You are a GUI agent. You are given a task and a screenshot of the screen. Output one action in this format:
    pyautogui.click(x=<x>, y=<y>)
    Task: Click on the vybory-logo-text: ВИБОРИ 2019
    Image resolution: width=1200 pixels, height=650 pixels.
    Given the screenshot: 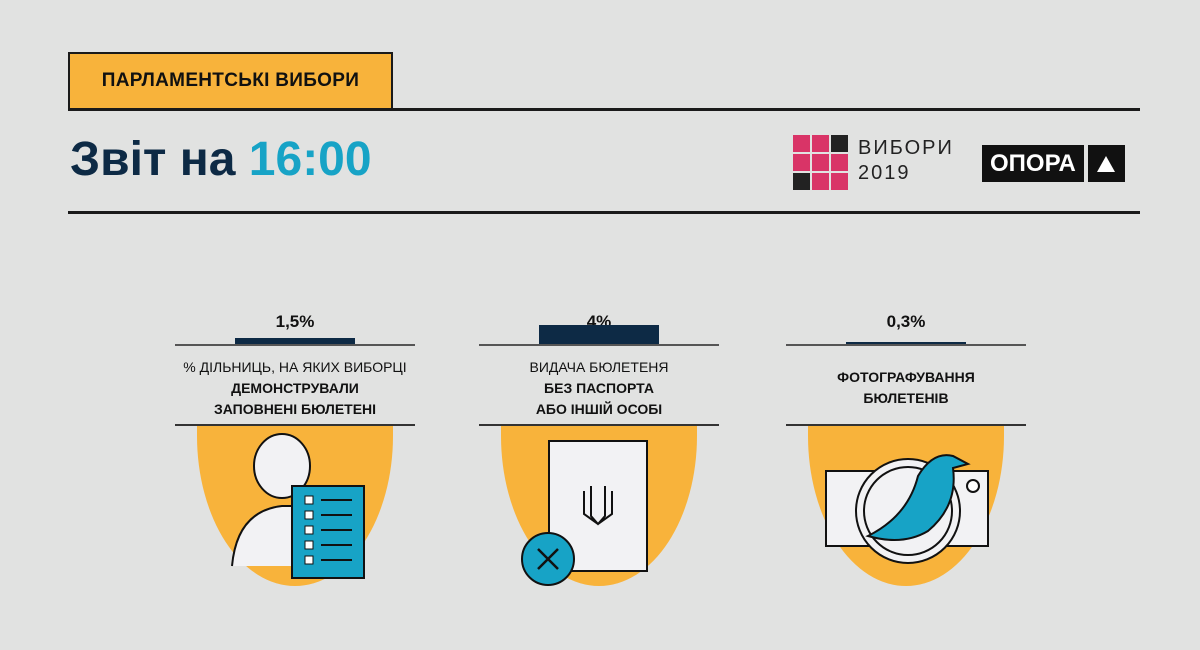 What is the action you would take?
    pyautogui.click(x=906, y=160)
    